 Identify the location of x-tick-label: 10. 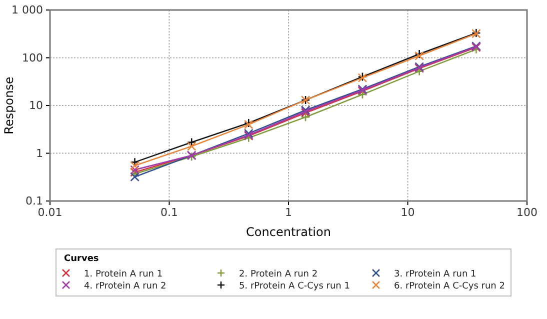
(407, 212).